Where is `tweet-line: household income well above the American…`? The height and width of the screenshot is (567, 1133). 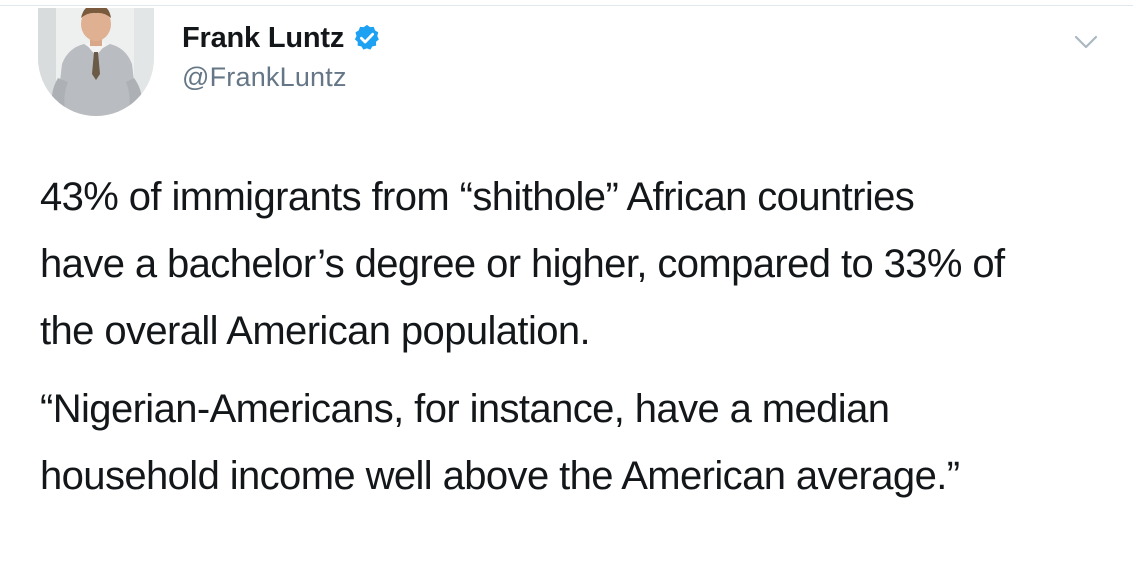
tweet-line: household income well above the American… is located at coordinates (500, 476).